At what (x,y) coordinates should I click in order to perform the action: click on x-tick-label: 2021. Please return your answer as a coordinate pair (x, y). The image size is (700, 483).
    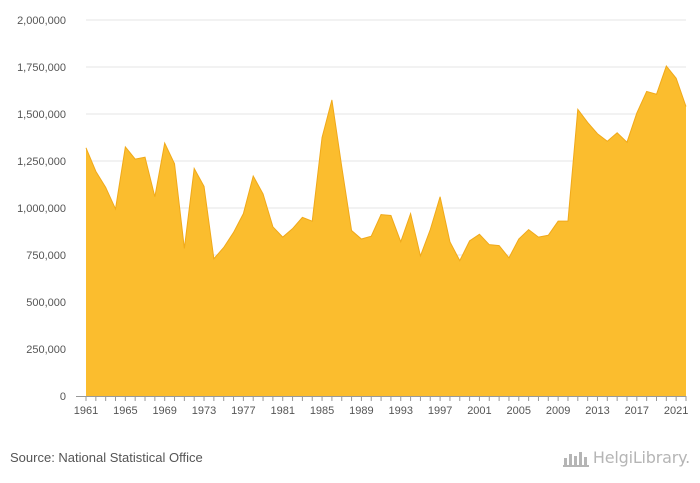
    Looking at the image, I should click on (676, 411).